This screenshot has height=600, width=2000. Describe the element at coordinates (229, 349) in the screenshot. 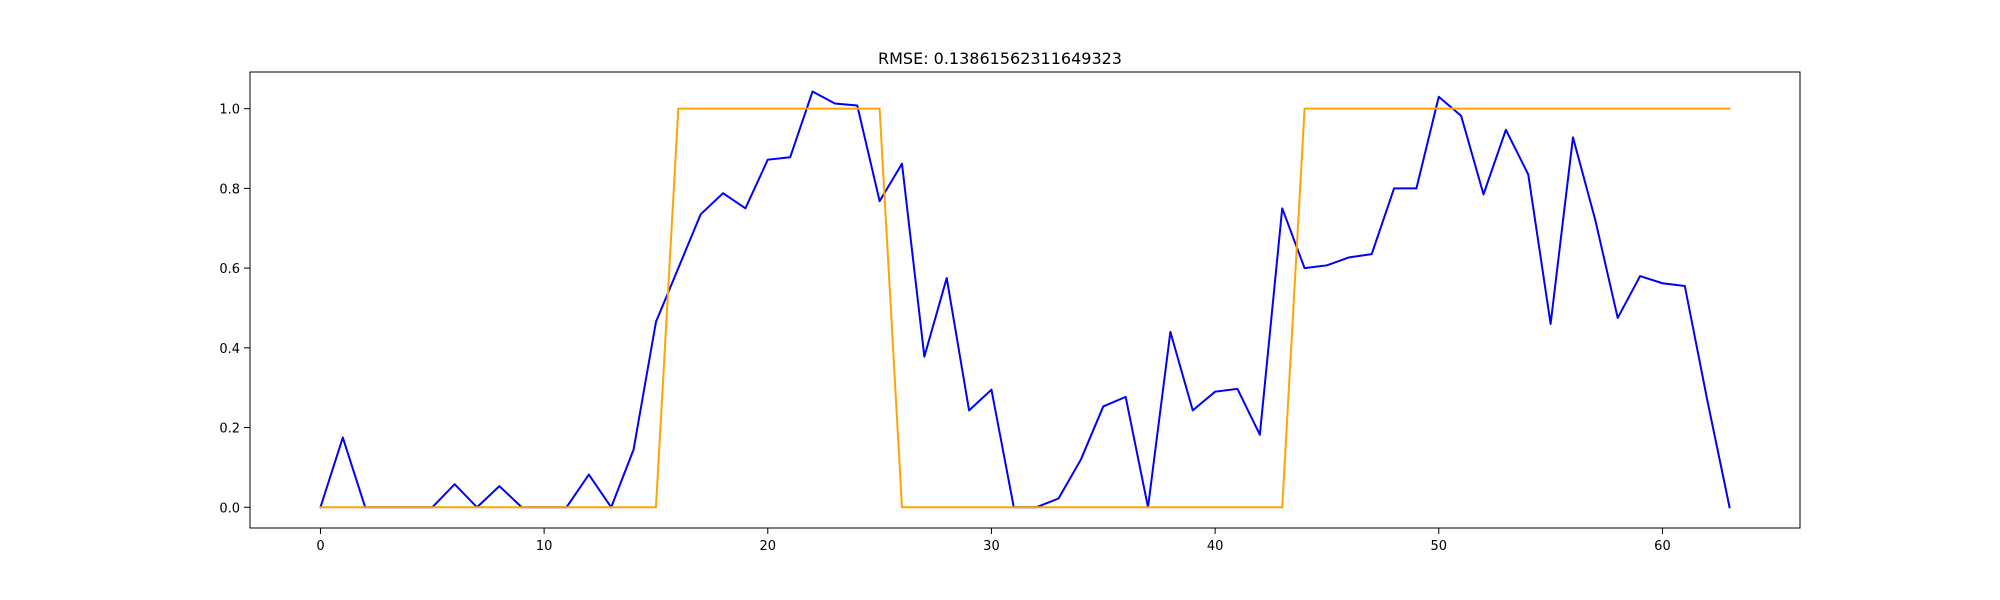

I see `y-tick-label: 0.4` at that location.